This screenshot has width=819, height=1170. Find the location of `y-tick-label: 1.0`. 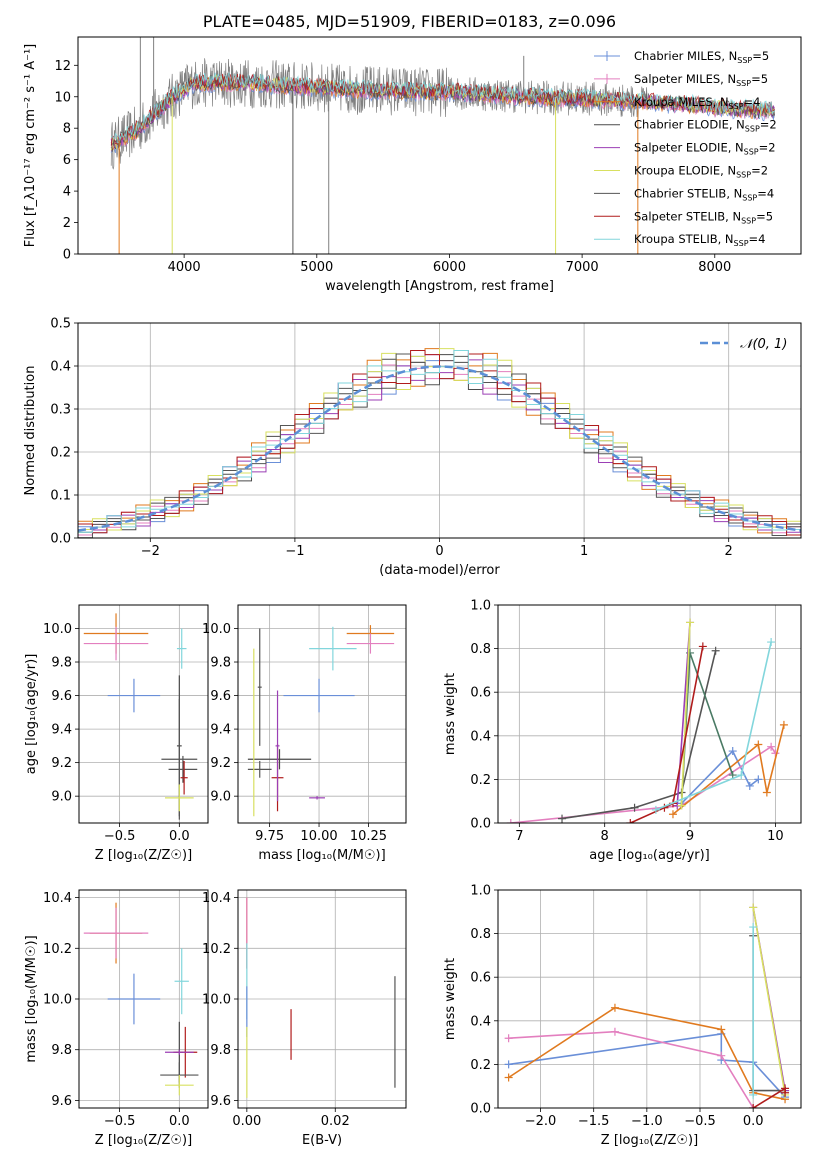

y-tick-label: 1.0 is located at coordinates (480, 606).